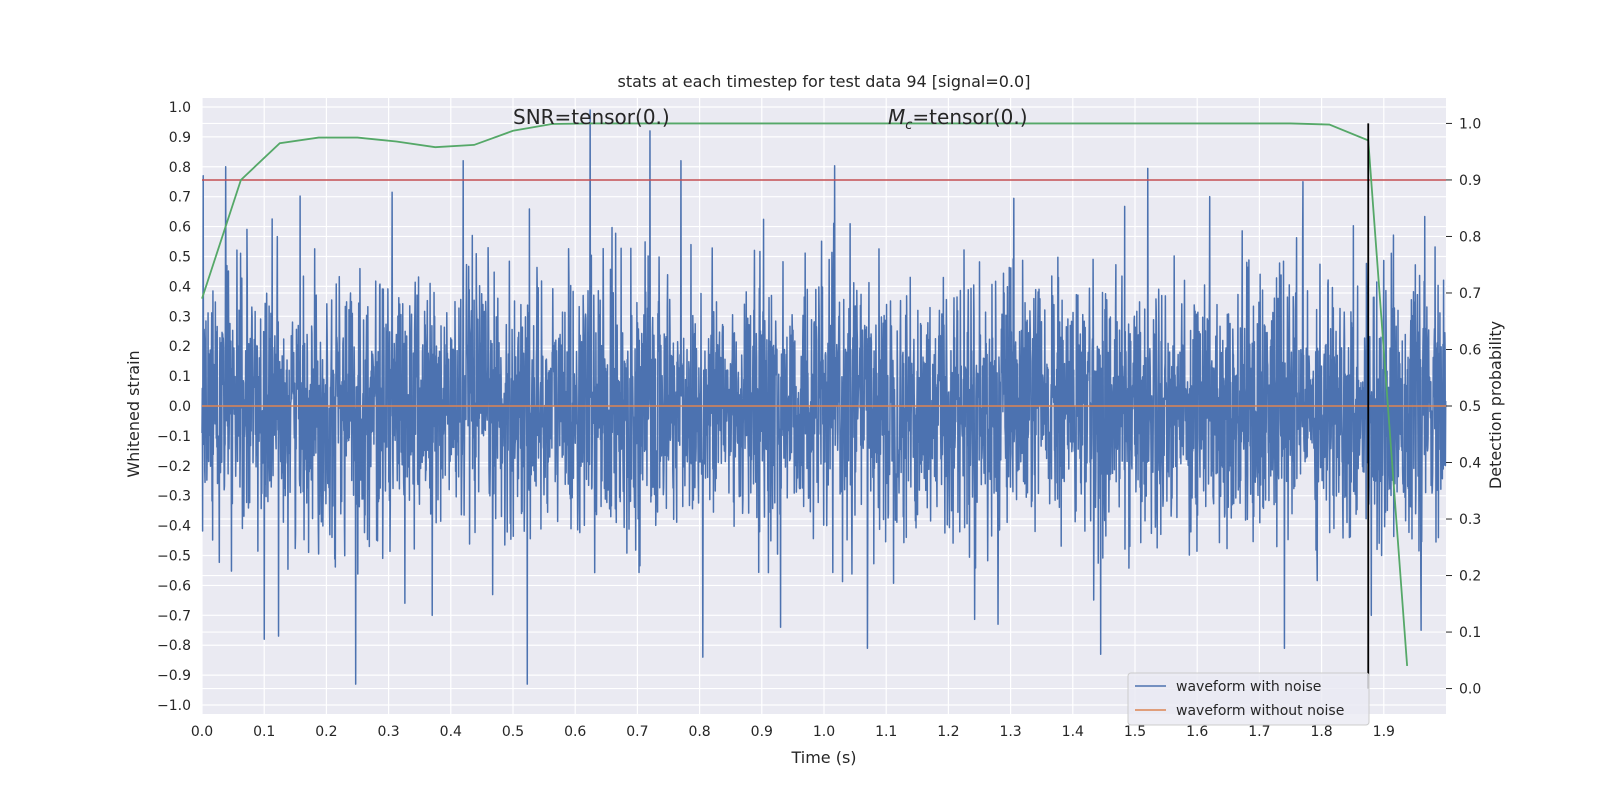 This screenshot has height=800, width=1600. I want to click on y-tick-label: −1.0, so click(174, 706).